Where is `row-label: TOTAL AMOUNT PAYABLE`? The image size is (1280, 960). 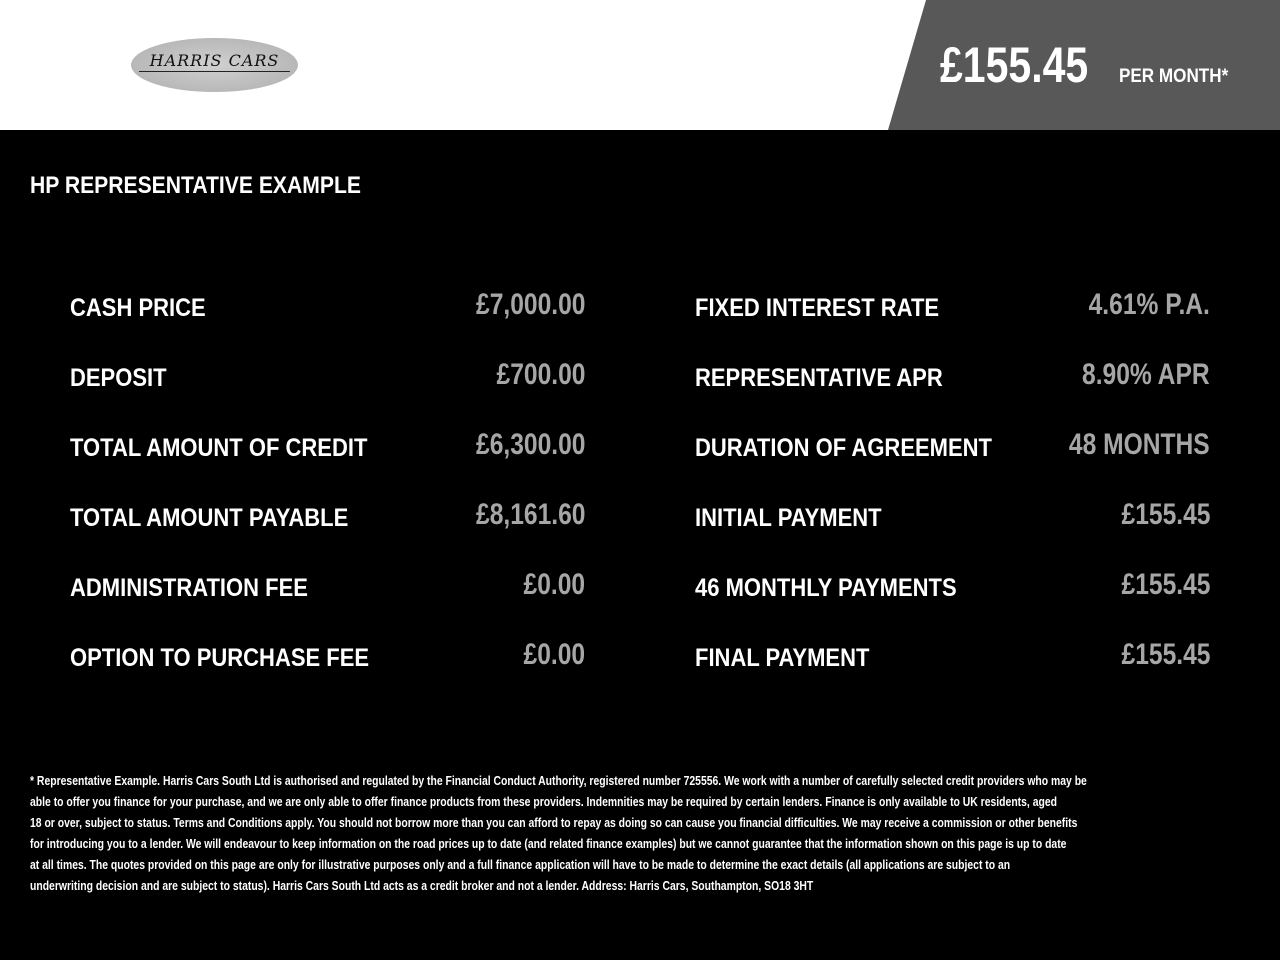
row-label: TOTAL AMOUNT PAYABLE is located at coordinates (209, 518).